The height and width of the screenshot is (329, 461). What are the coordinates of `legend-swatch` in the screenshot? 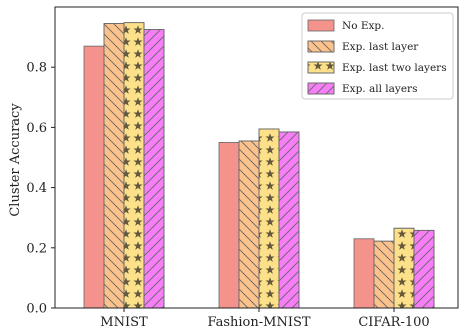 It's located at (321, 25).